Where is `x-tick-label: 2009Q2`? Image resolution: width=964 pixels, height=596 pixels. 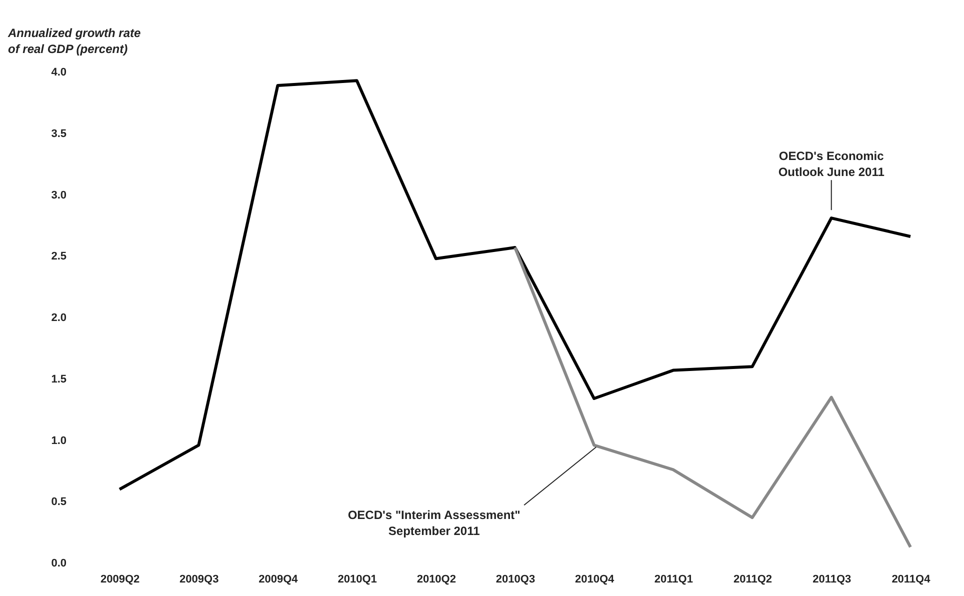
x-tick-label: 2009Q2 is located at coordinates (120, 580).